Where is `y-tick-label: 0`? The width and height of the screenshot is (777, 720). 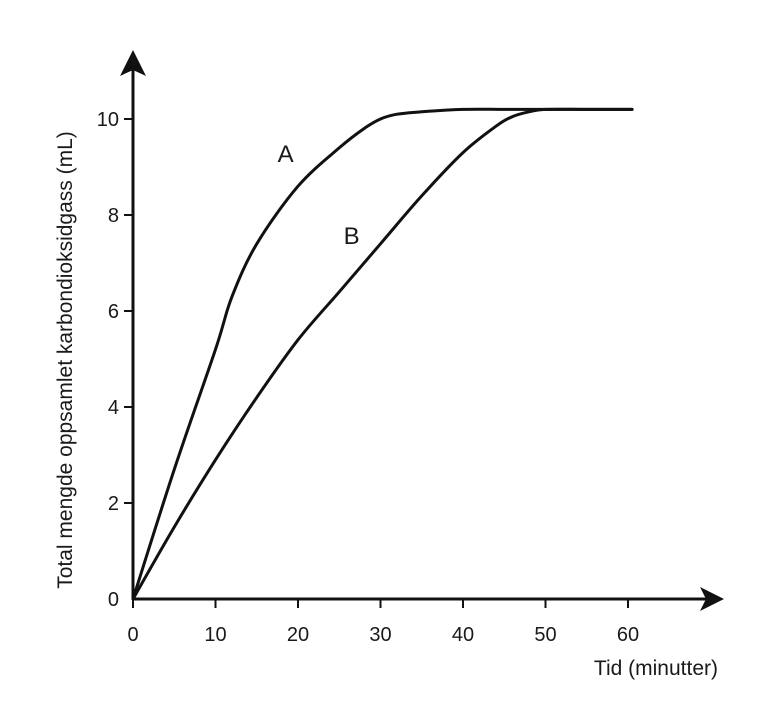 y-tick-label: 0 is located at coordinates (113, 600).